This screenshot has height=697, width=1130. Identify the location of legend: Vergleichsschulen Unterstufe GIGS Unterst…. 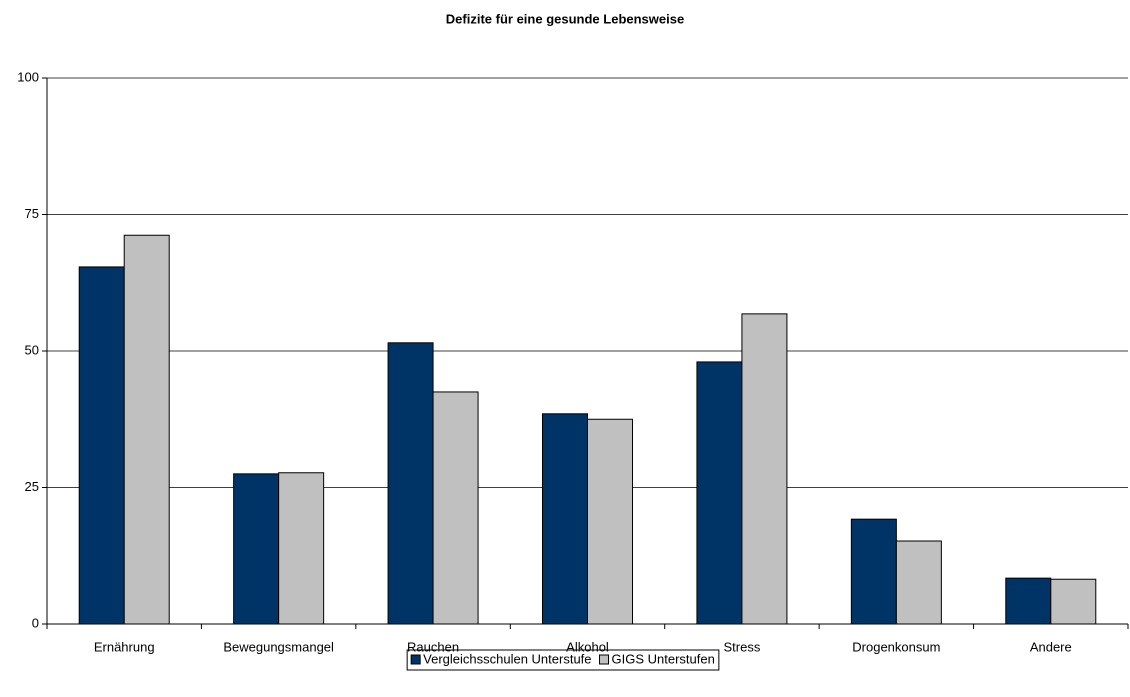
(563, 660).